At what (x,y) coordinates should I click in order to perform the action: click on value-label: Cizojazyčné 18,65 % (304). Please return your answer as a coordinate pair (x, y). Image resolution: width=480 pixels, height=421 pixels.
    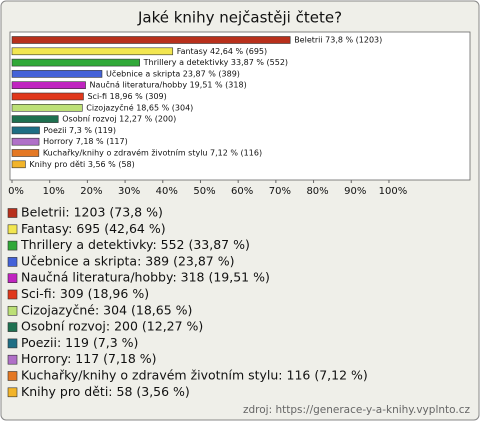
    Looking at the image, I should click on (139, 107).